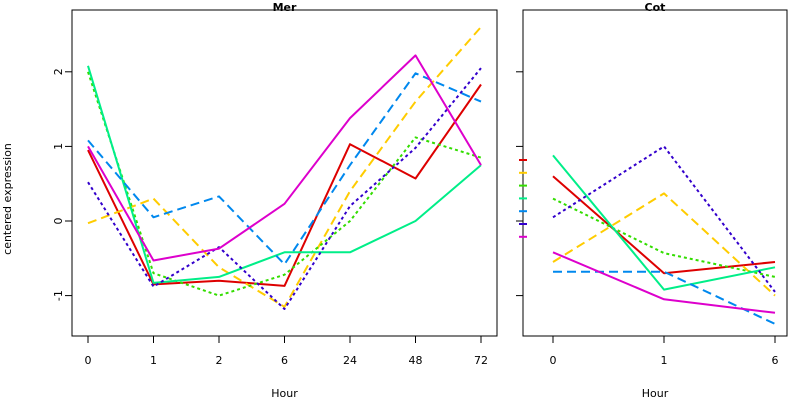 The height and width of the screenshot is (400, 800). What do you see at coordinates (284, 393) in the screenshot?
I see `x-axis-label-mer: Hour` at bounding box center [284, 393].